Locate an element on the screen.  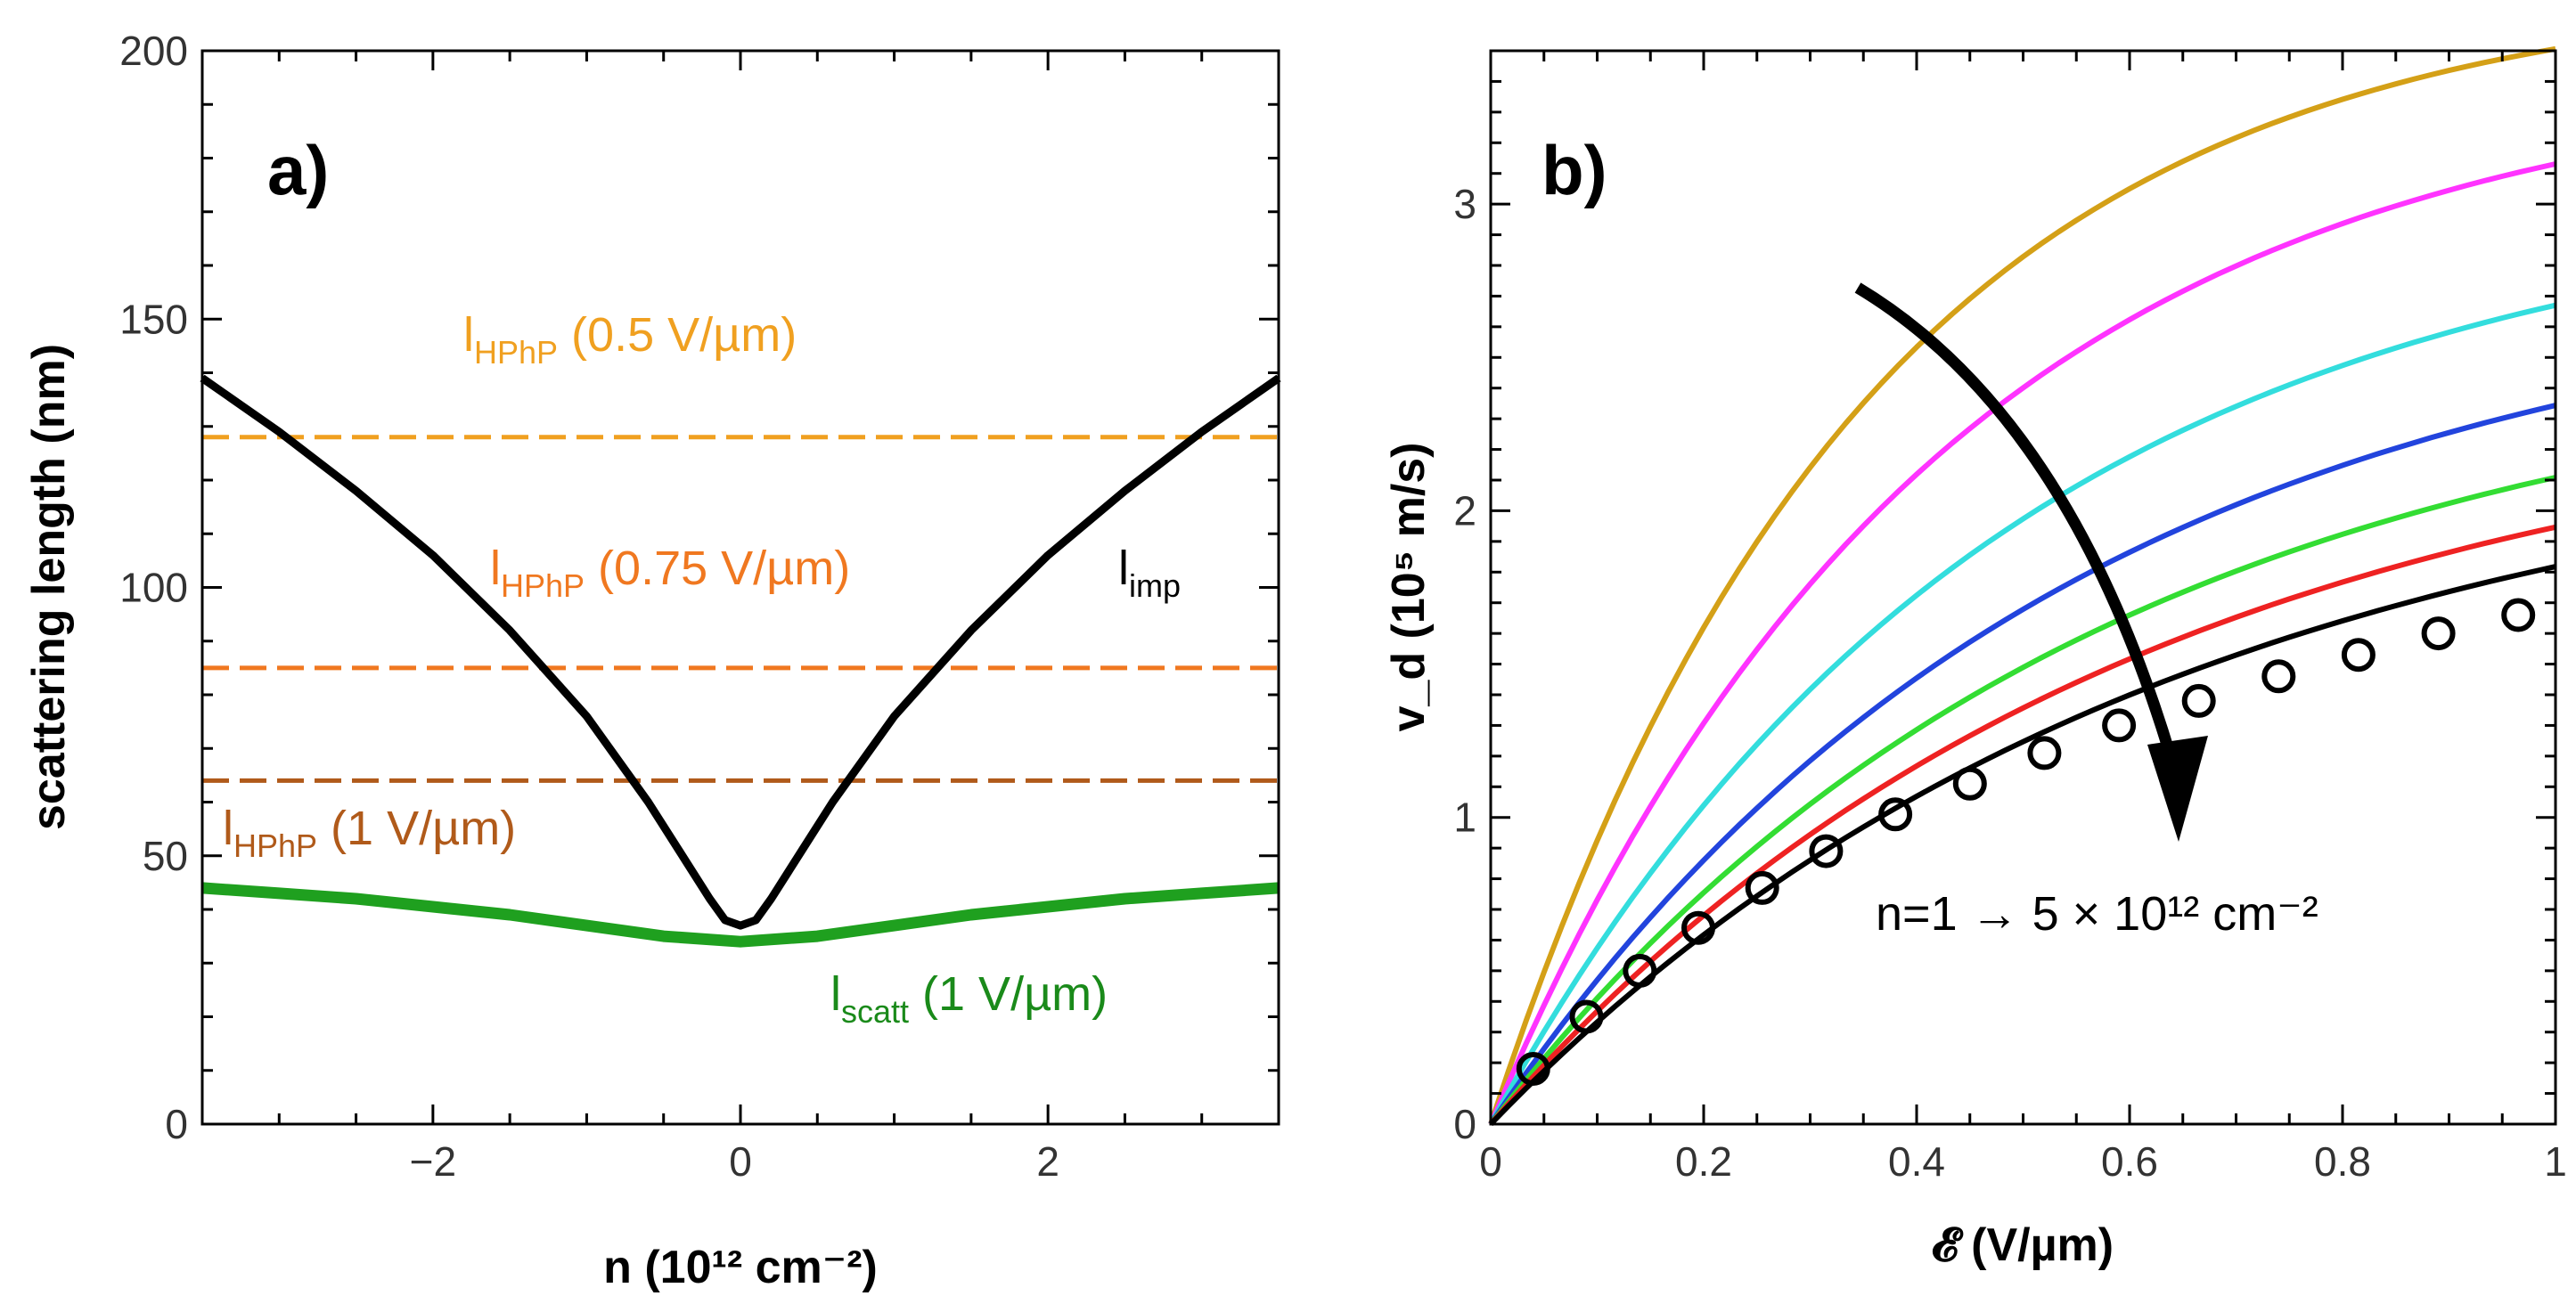
x-tick-label-b: 0 is located at coordinates (1490, 1161).